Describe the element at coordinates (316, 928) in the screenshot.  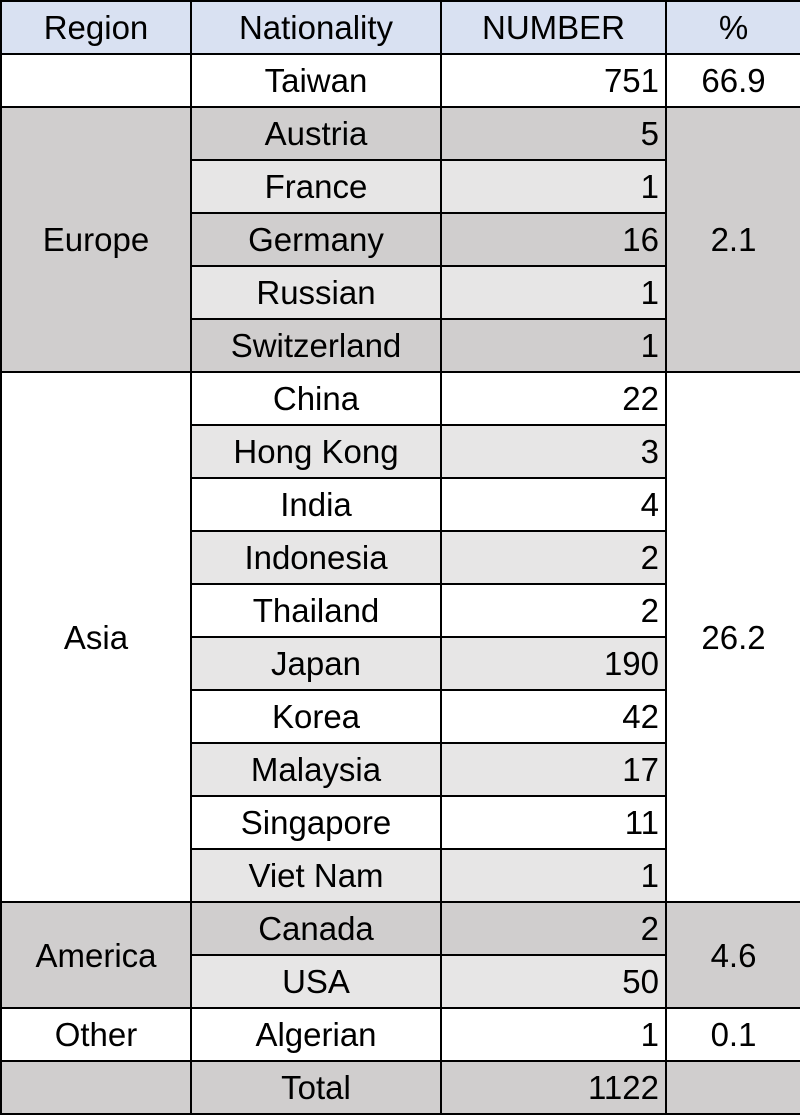
I see `nationality-cell: Canada` at that location.